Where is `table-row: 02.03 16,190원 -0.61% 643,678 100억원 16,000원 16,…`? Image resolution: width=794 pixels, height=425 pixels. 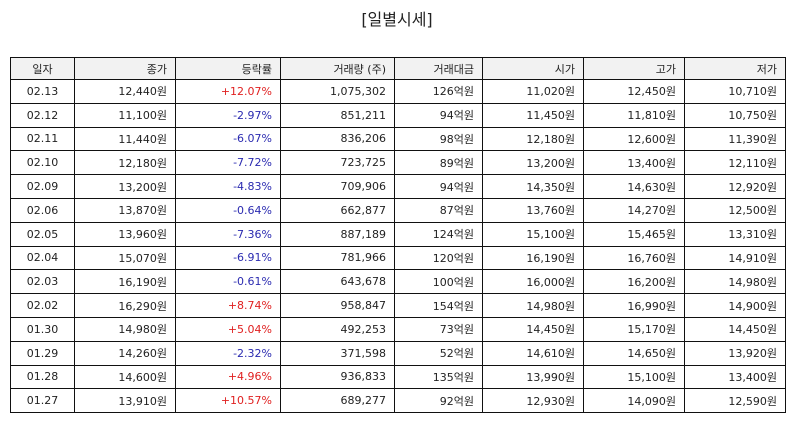 table-row: 02.03 16,190원 -0.61% 643,678 100억원 16,000원 16,… is located at coordinates (398, 282).